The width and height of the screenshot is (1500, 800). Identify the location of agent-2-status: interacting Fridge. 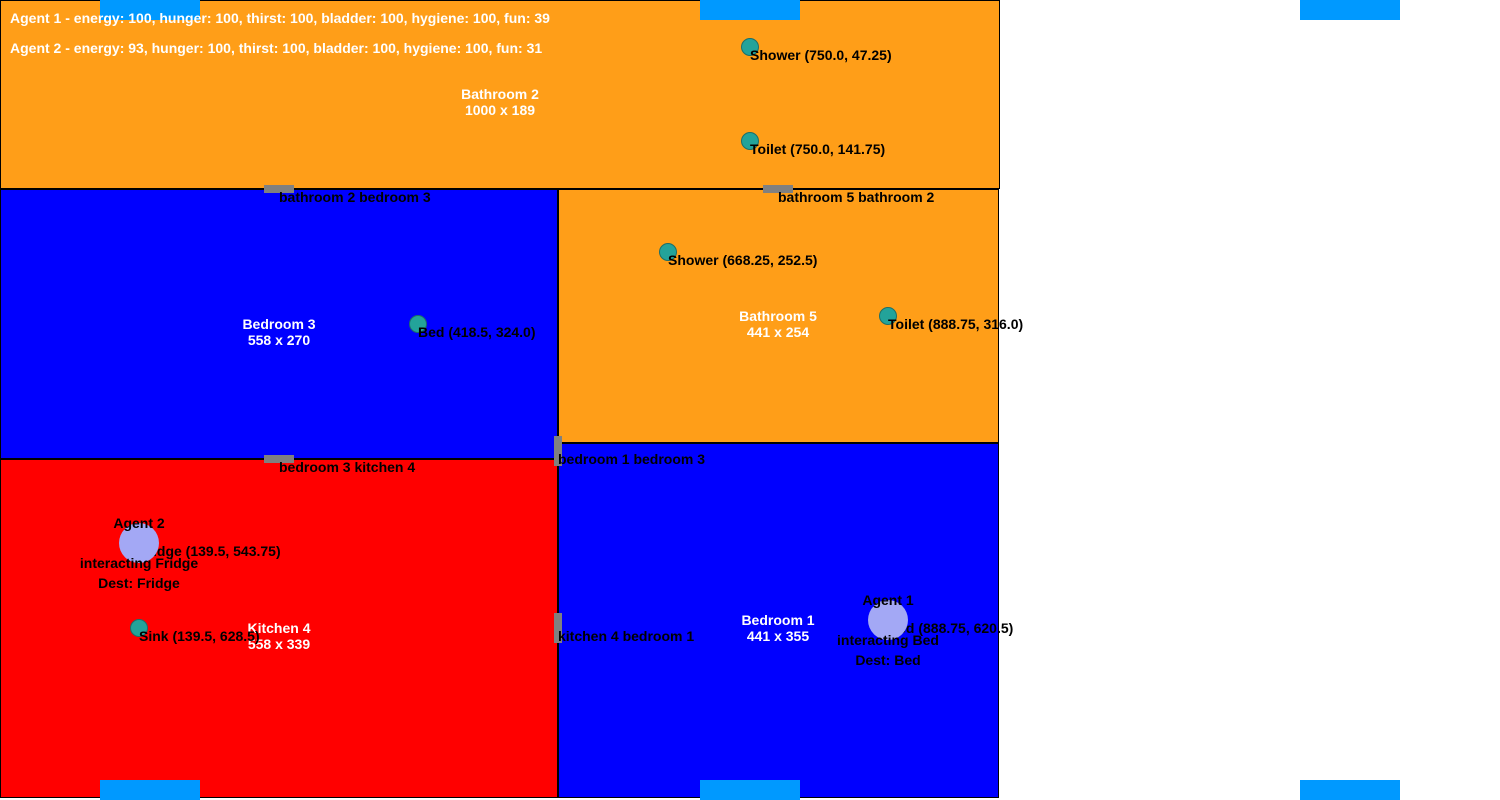
(139, 563).